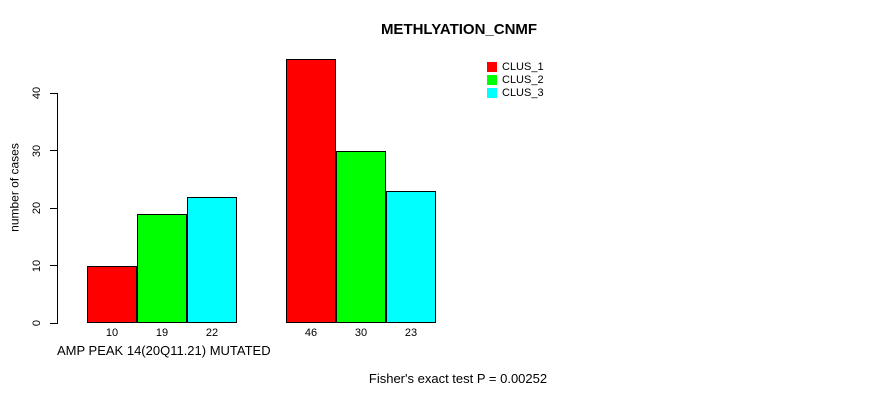 Image resolution: width=890 pixels, height=400 pixels. Describe the element at coordinates (164, 350) in the screenshot. I see `x-axis-label: AMP PEAK 14(20Q11.21) MUTATED` at that location.